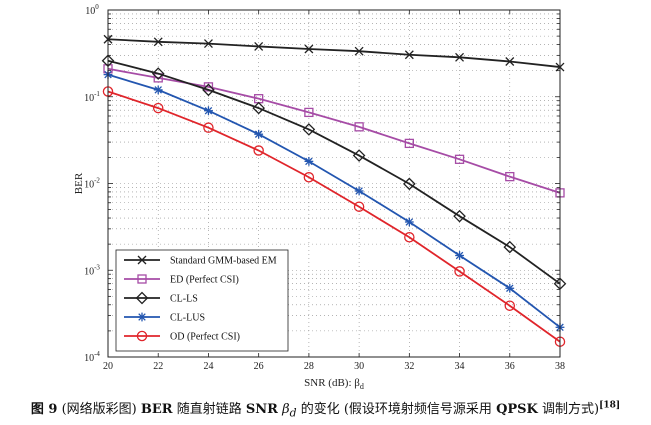  What do you see at coordinates (92, 270) in the screenshot?
I see `y-tick-label: 10⁻³` at bounding box center [92, 270].